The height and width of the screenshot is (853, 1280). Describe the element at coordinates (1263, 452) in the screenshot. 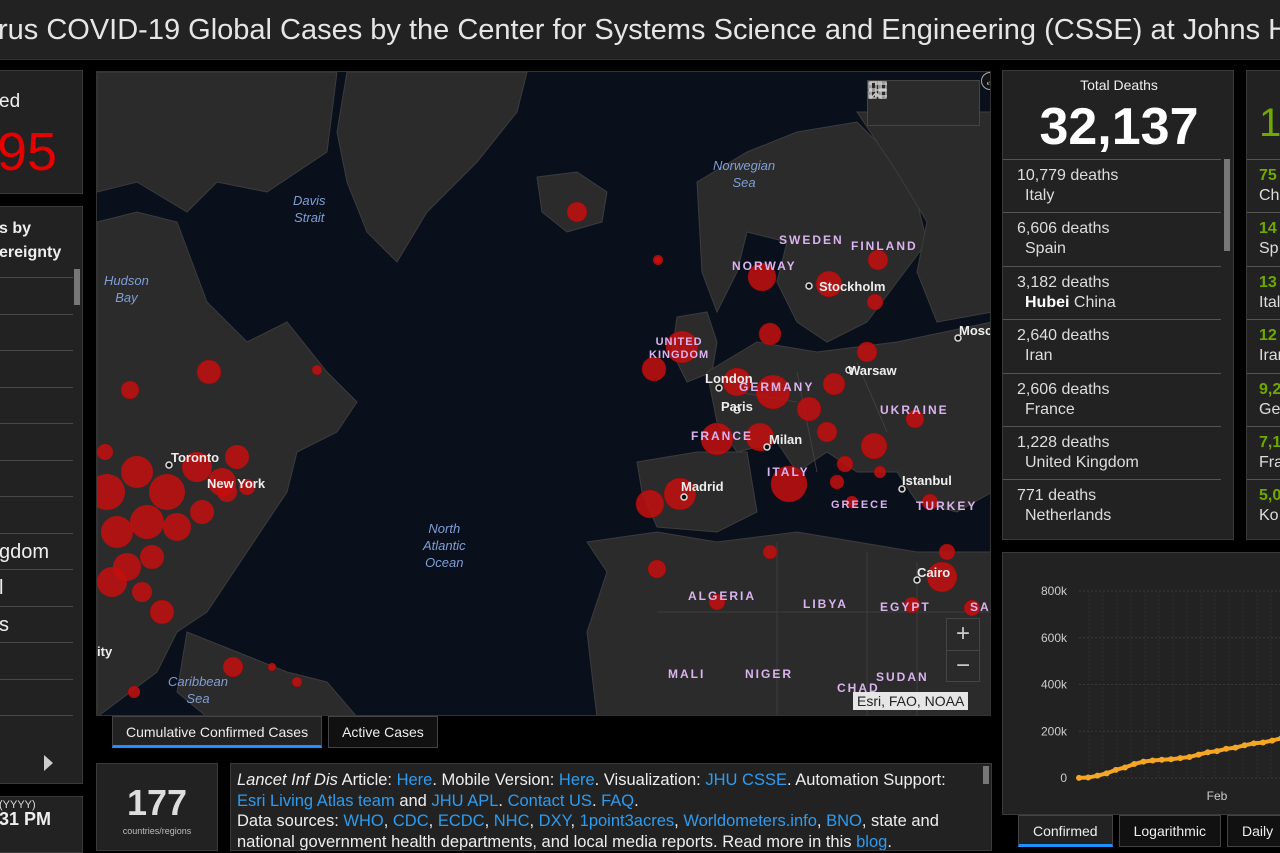

I see `recovered-list-item: 7,1 Fra` at that location.